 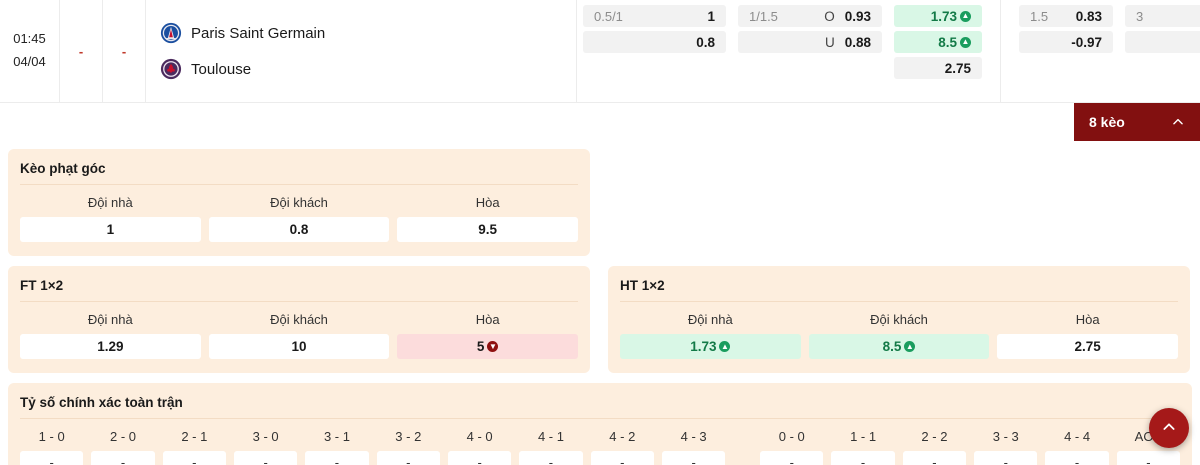 I want to click on odds-value: 2.75, so click(x=957, y=68).